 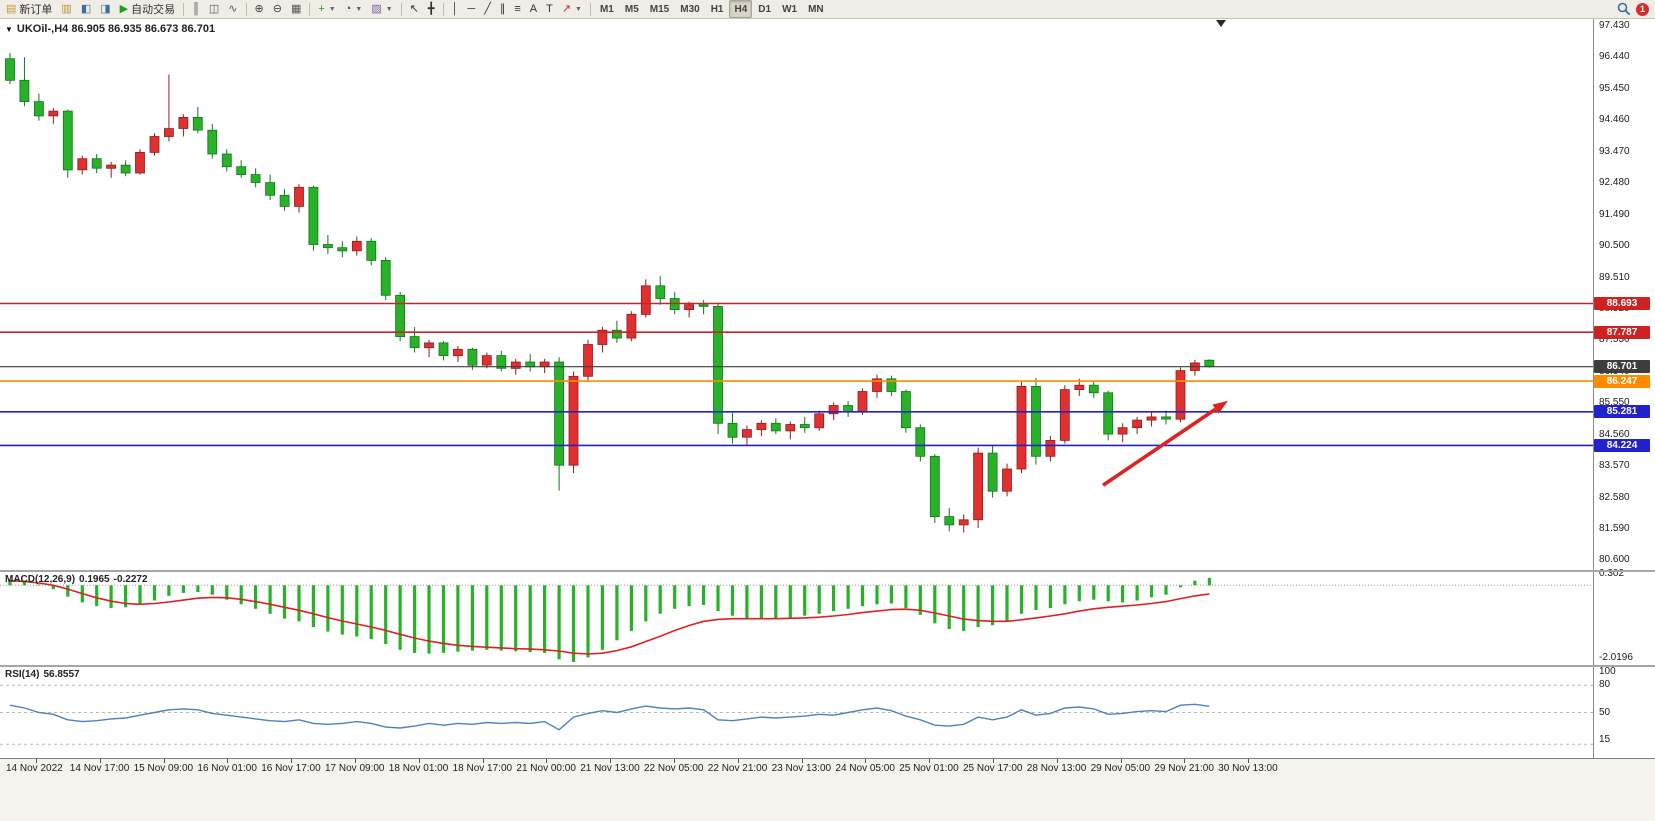 I want to click on macd-label: MACD(12,26,9) 0.1965 -0.2272, so click(x=76, y=579).